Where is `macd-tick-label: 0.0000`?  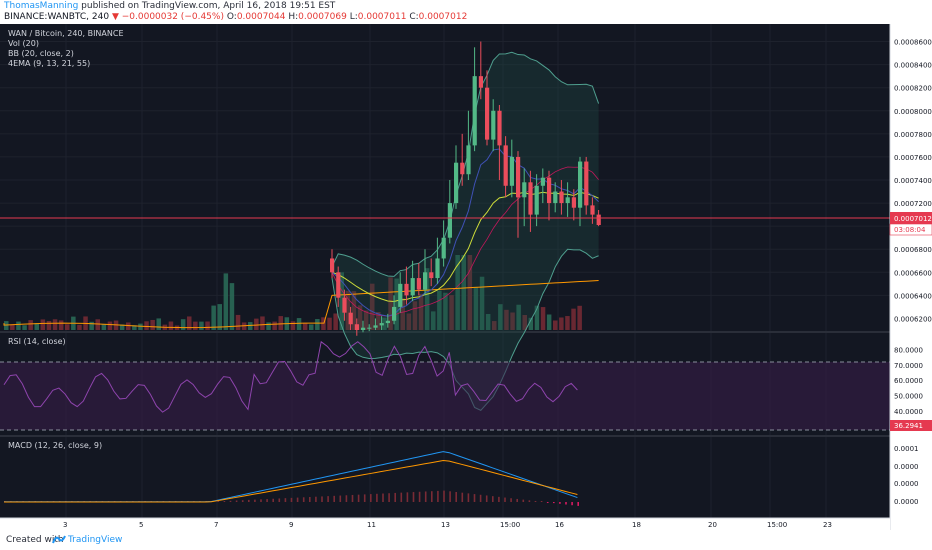 macd-tick-label: 0.0000 is located at coordinates (906, 484).